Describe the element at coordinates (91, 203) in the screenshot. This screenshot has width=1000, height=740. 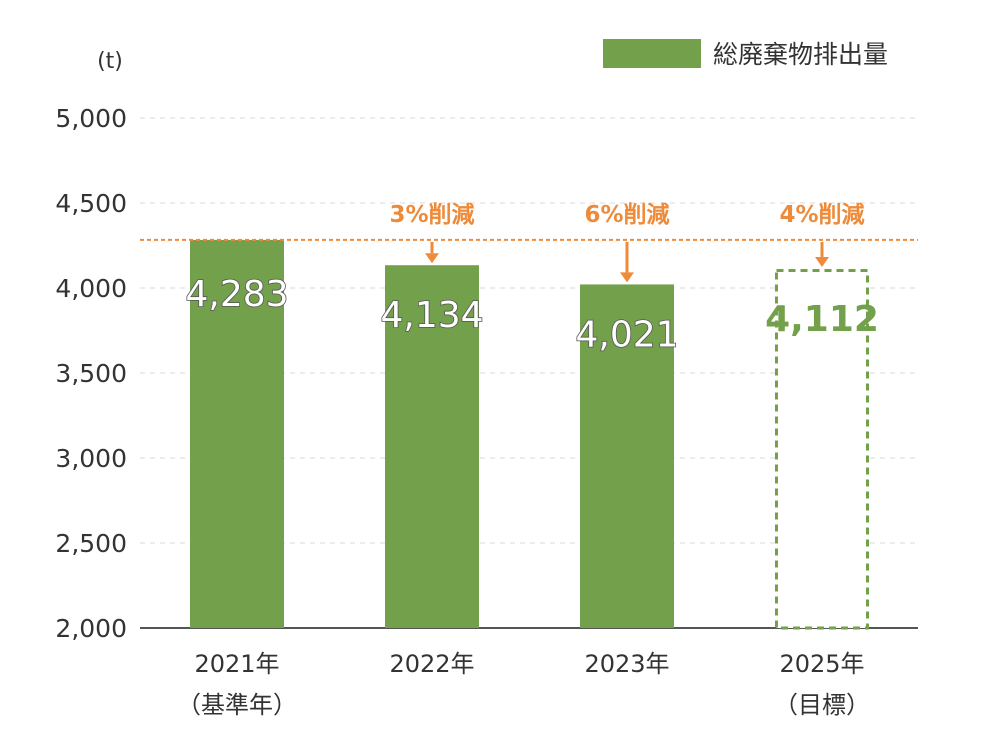
I see `y-tick-label: 4,500` at that location.